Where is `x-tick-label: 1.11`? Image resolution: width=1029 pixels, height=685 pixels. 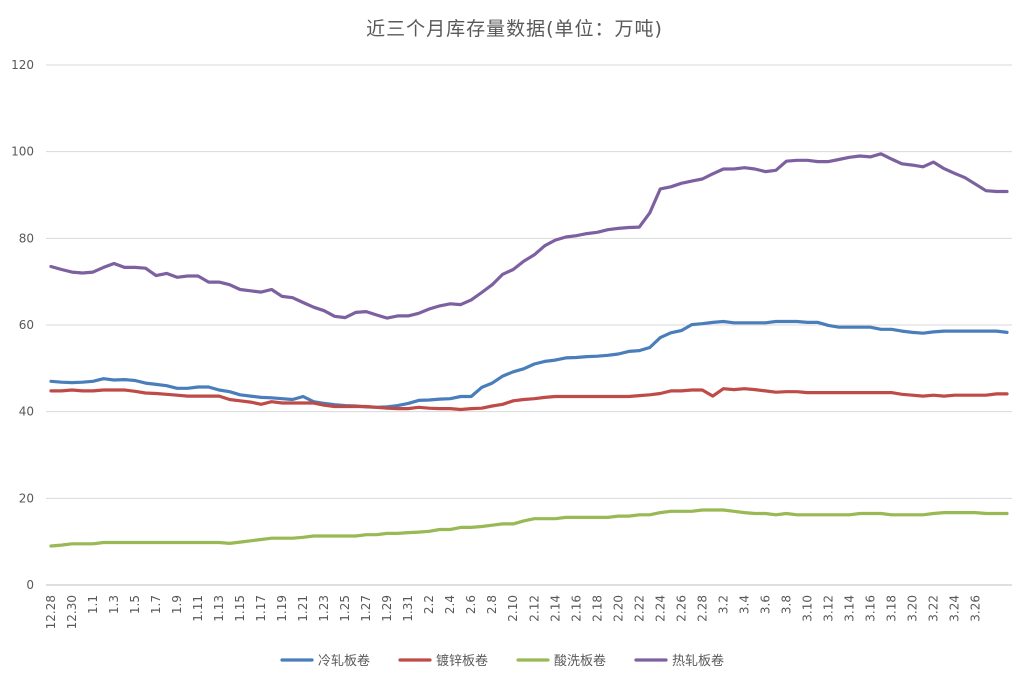
x-tick-label: 1.11 is located at coordinates (198, 608).